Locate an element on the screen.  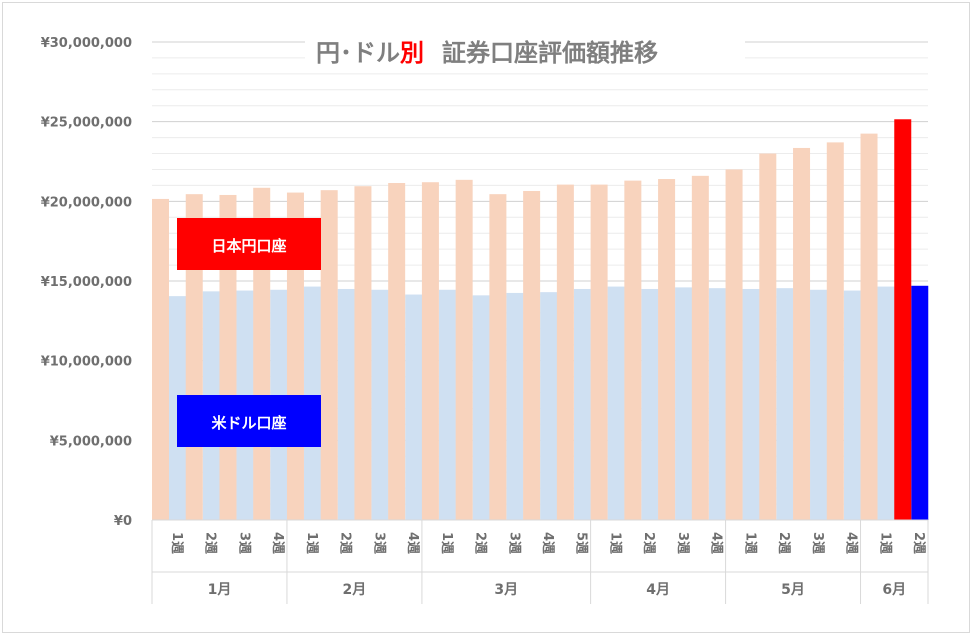
title-part-2: 別 is located at coordinates (412, 53).